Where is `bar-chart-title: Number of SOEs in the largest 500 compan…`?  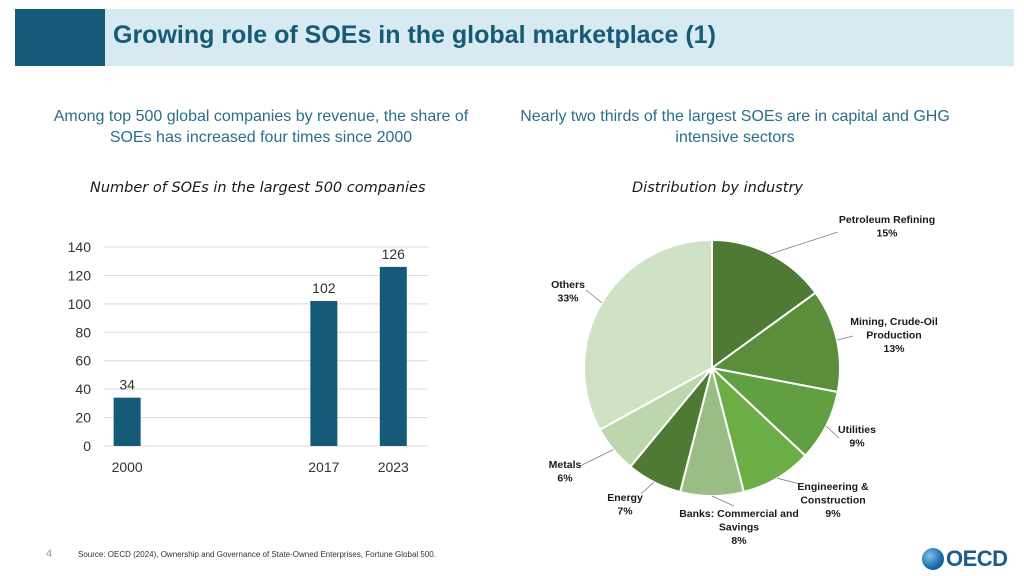 bar-chart-title: Number of SOEs in the largest 500 compan… is located at coordinates (258, 188).